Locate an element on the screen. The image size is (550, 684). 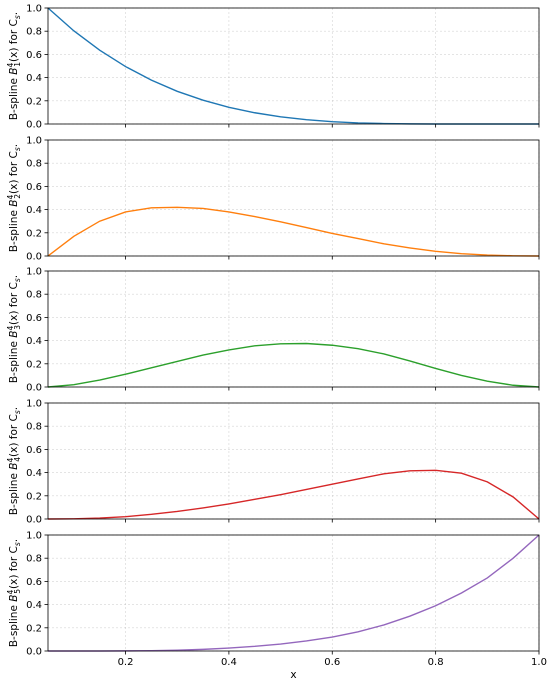
y-axis-label: B-spline B44(x) for Cs. is located at coordinates (14, 461).